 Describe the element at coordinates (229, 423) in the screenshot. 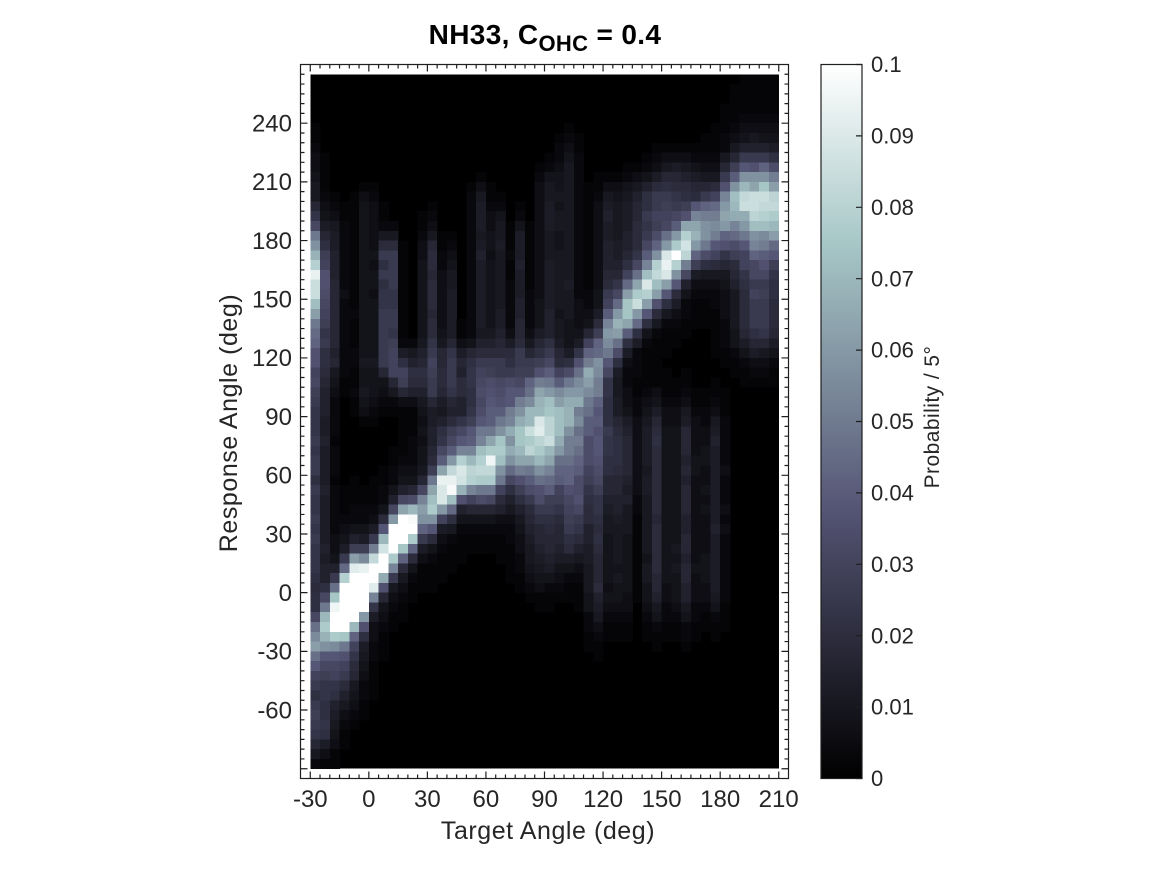

I see `svg-text: Response Angle (deg)` at that location.